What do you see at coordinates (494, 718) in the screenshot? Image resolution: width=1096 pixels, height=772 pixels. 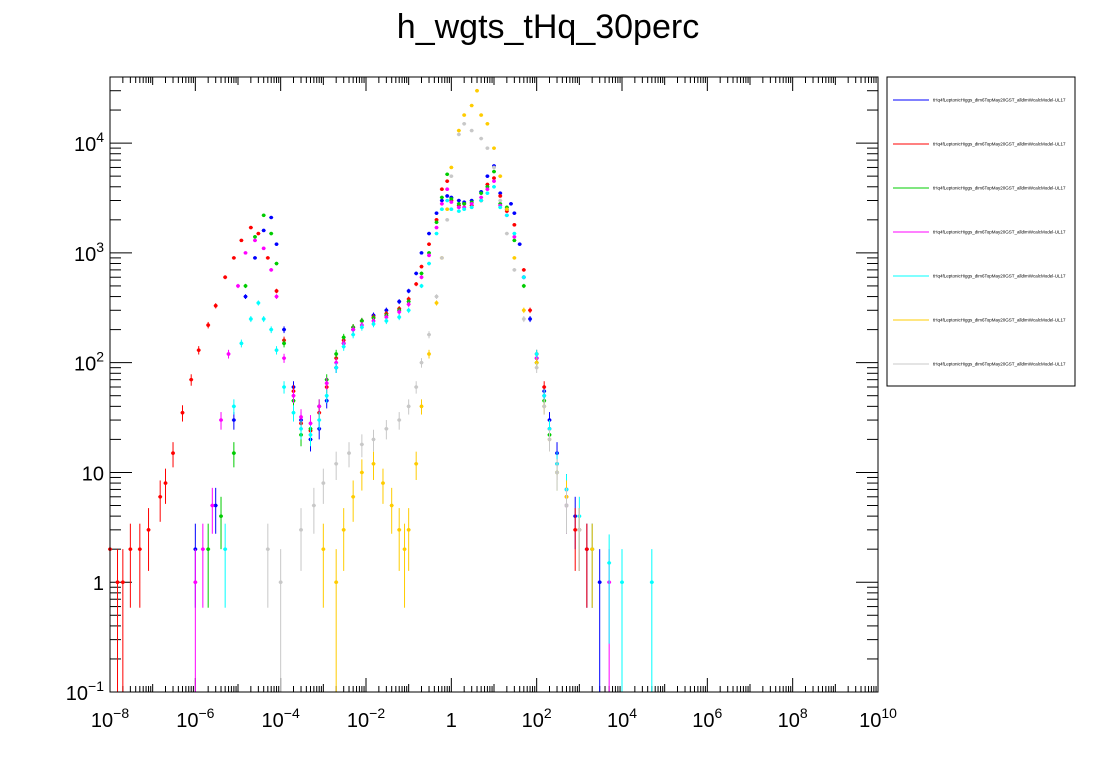 I see `x-axis-tick-labels: 10⁻⁸ 10⁻⁶ 10⁻⁴ 10⁻² 1 102 104 106 108 1010` at bounding box center [494, 718].